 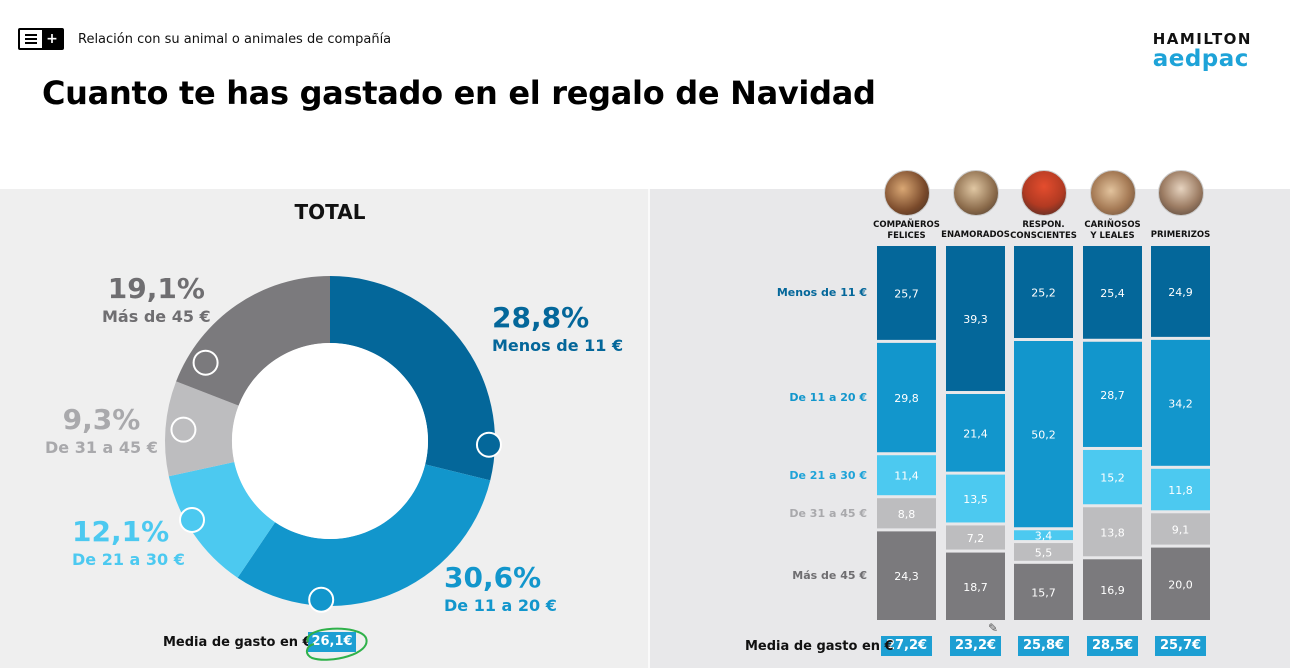 I want to click on bar-value-label: 9,1, so click(x=1181, y=529).